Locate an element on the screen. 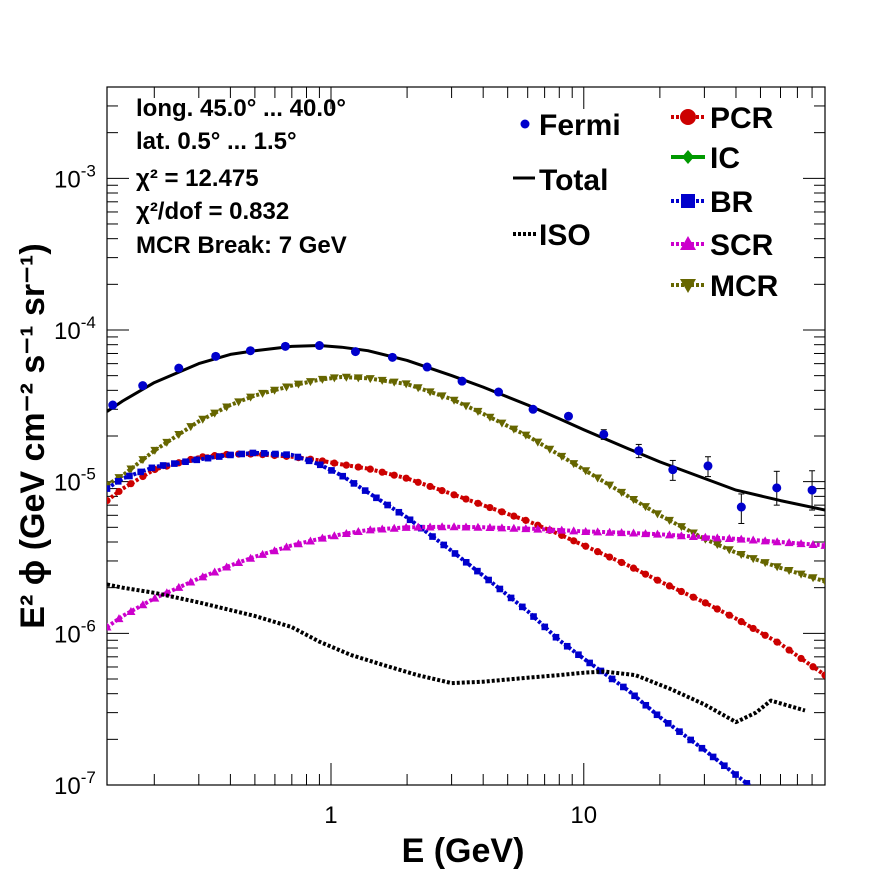 This screenshot has width=896, height=872. legend-label-iso: ISO is located at coordinates (565, 235).